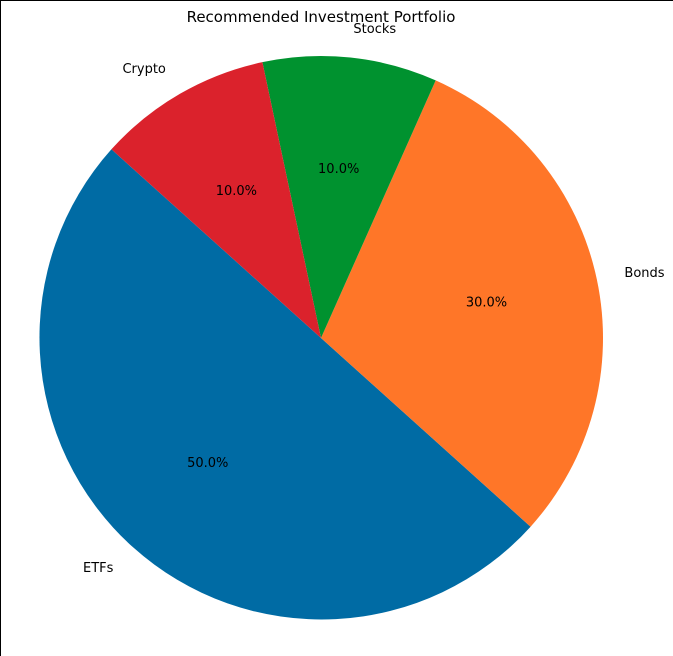 The image size is (673, 656). Describe the element at coordinates (374, 29) in the screenshot. I see `pie-slice-label-stocks: Stocks` at that location.